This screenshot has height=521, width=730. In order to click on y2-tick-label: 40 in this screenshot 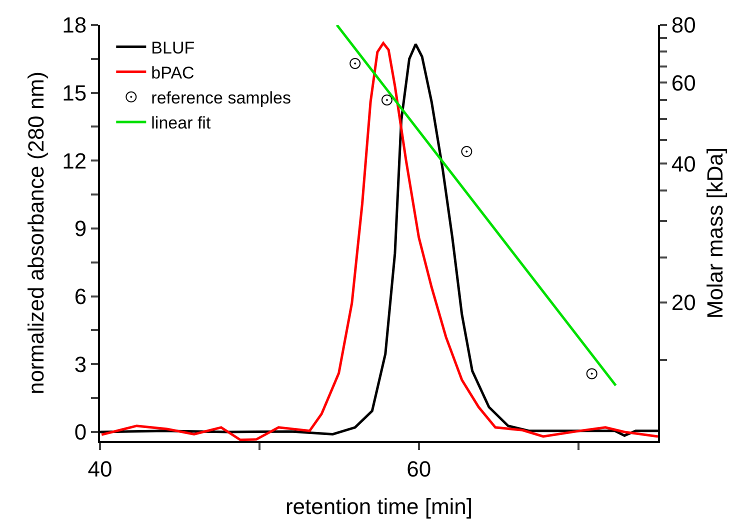, I will do `click(683, 163)`.